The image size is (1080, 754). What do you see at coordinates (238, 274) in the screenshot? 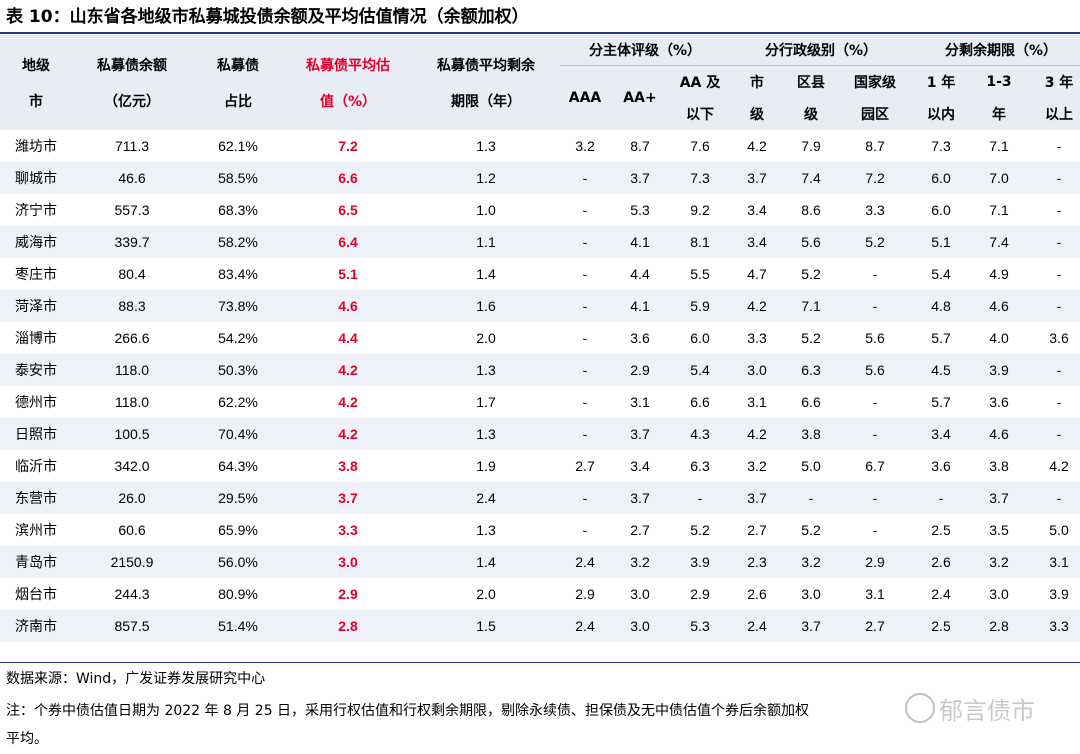
I see `cell-share: 83.4%` at bounding box center [238, 274].